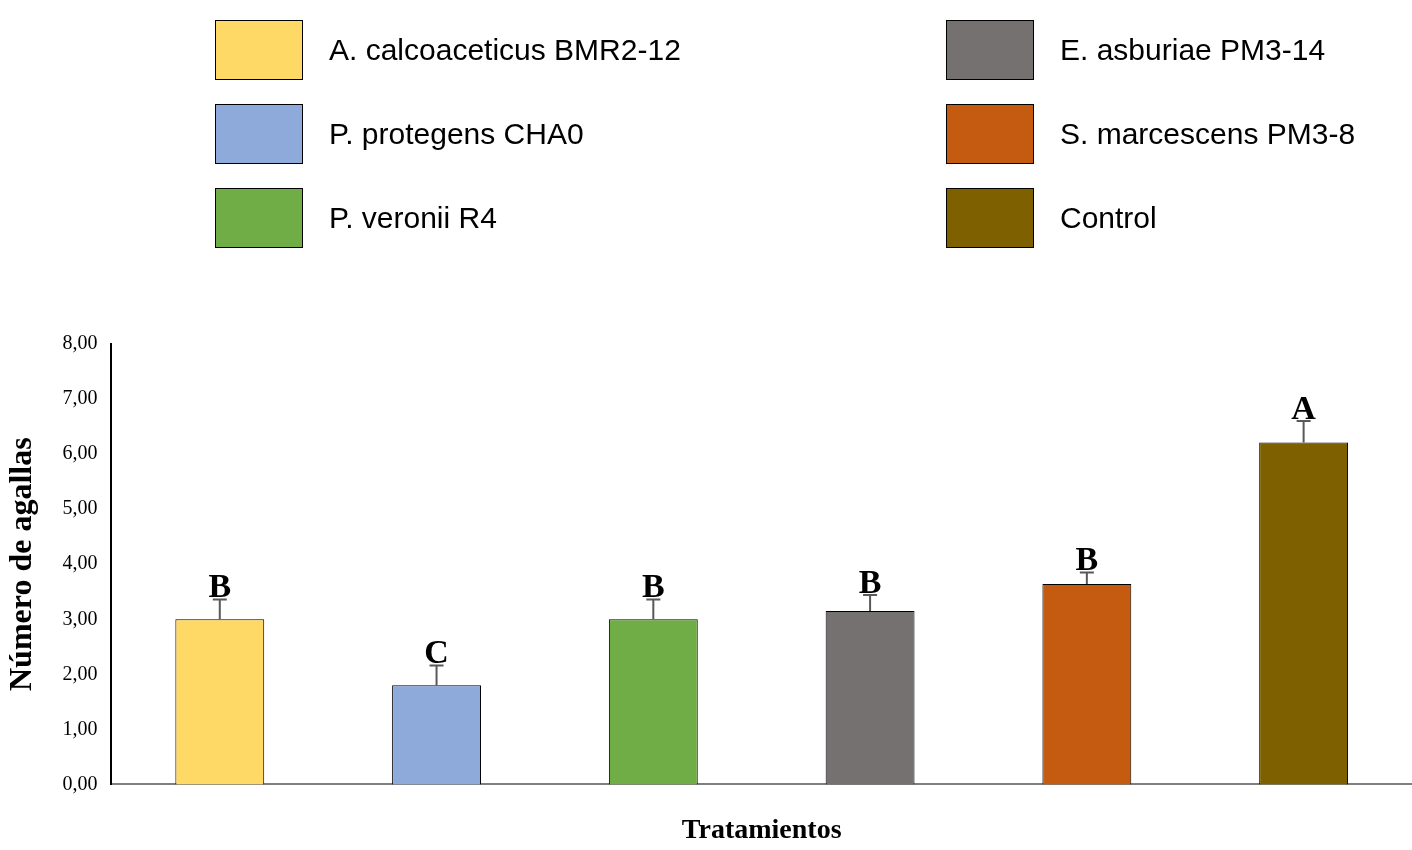 The image size is (1412, 850). I want to click on x-axis-title: Tratamientos, so click(761, 829).